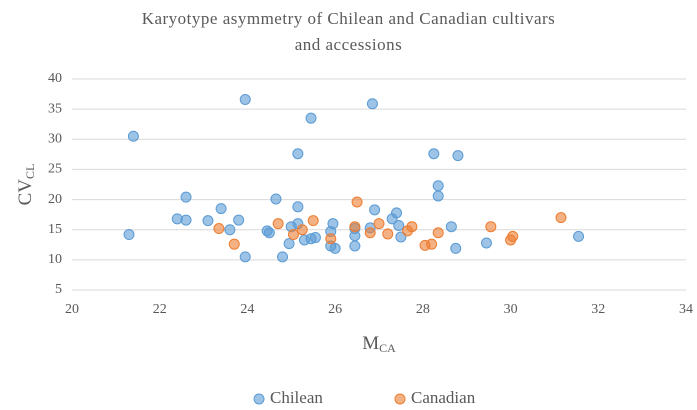 The height and width of the screenshot is (410, 697). I want to click on y-tick-label: 20, so click(55, 199).